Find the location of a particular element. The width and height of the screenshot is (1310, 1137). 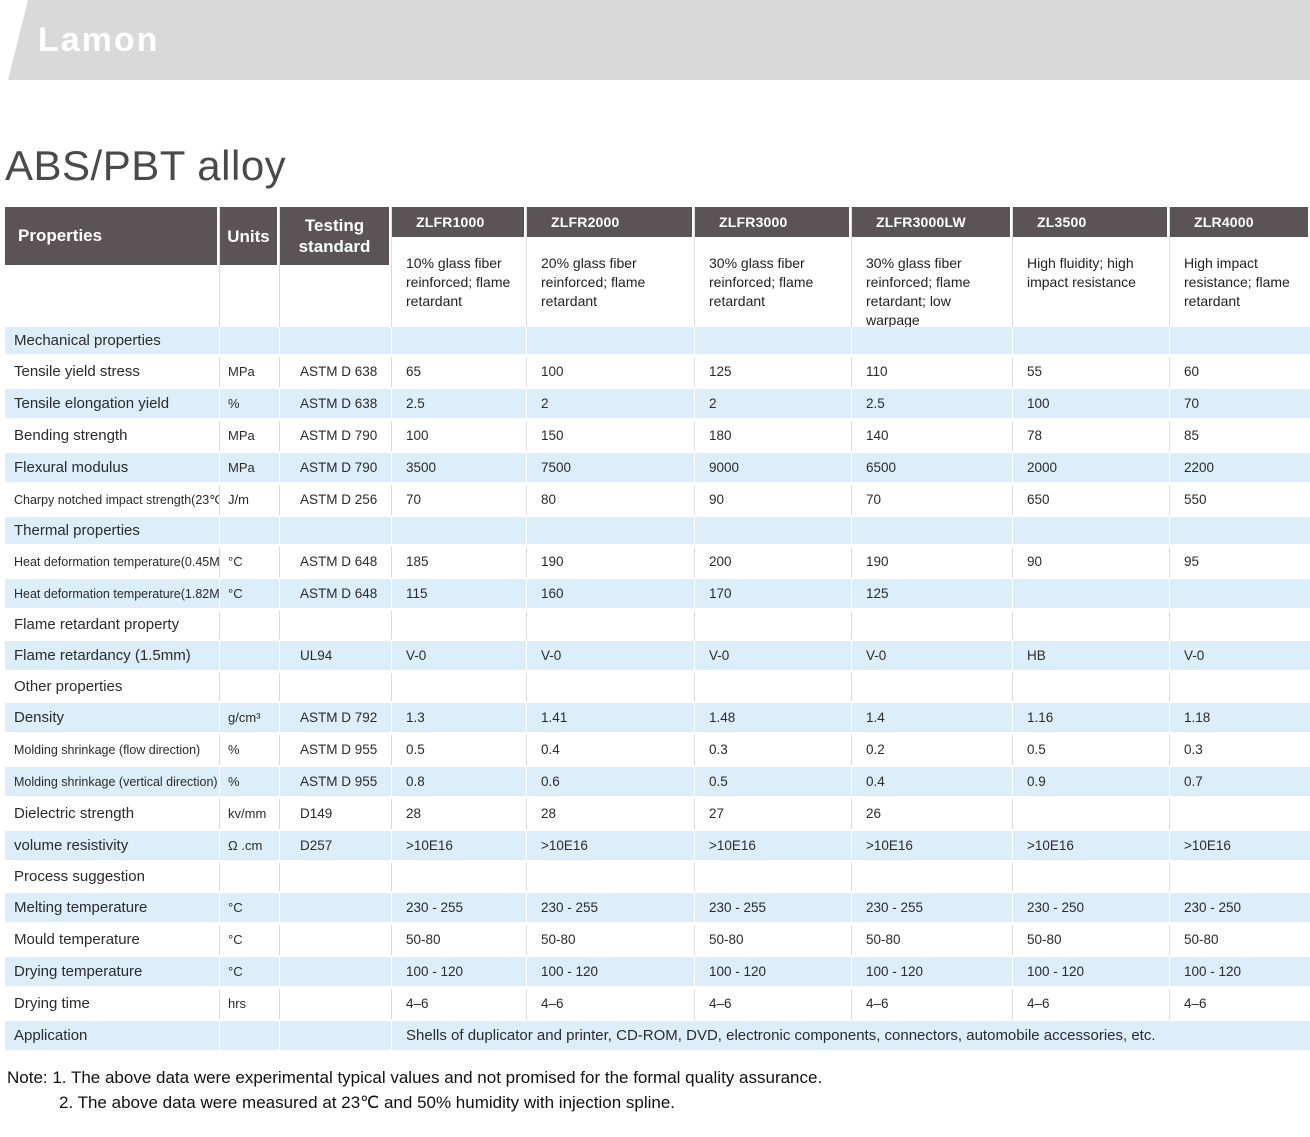

product-name-tab: ZLFR1000 is located at coordinates (458, 222).